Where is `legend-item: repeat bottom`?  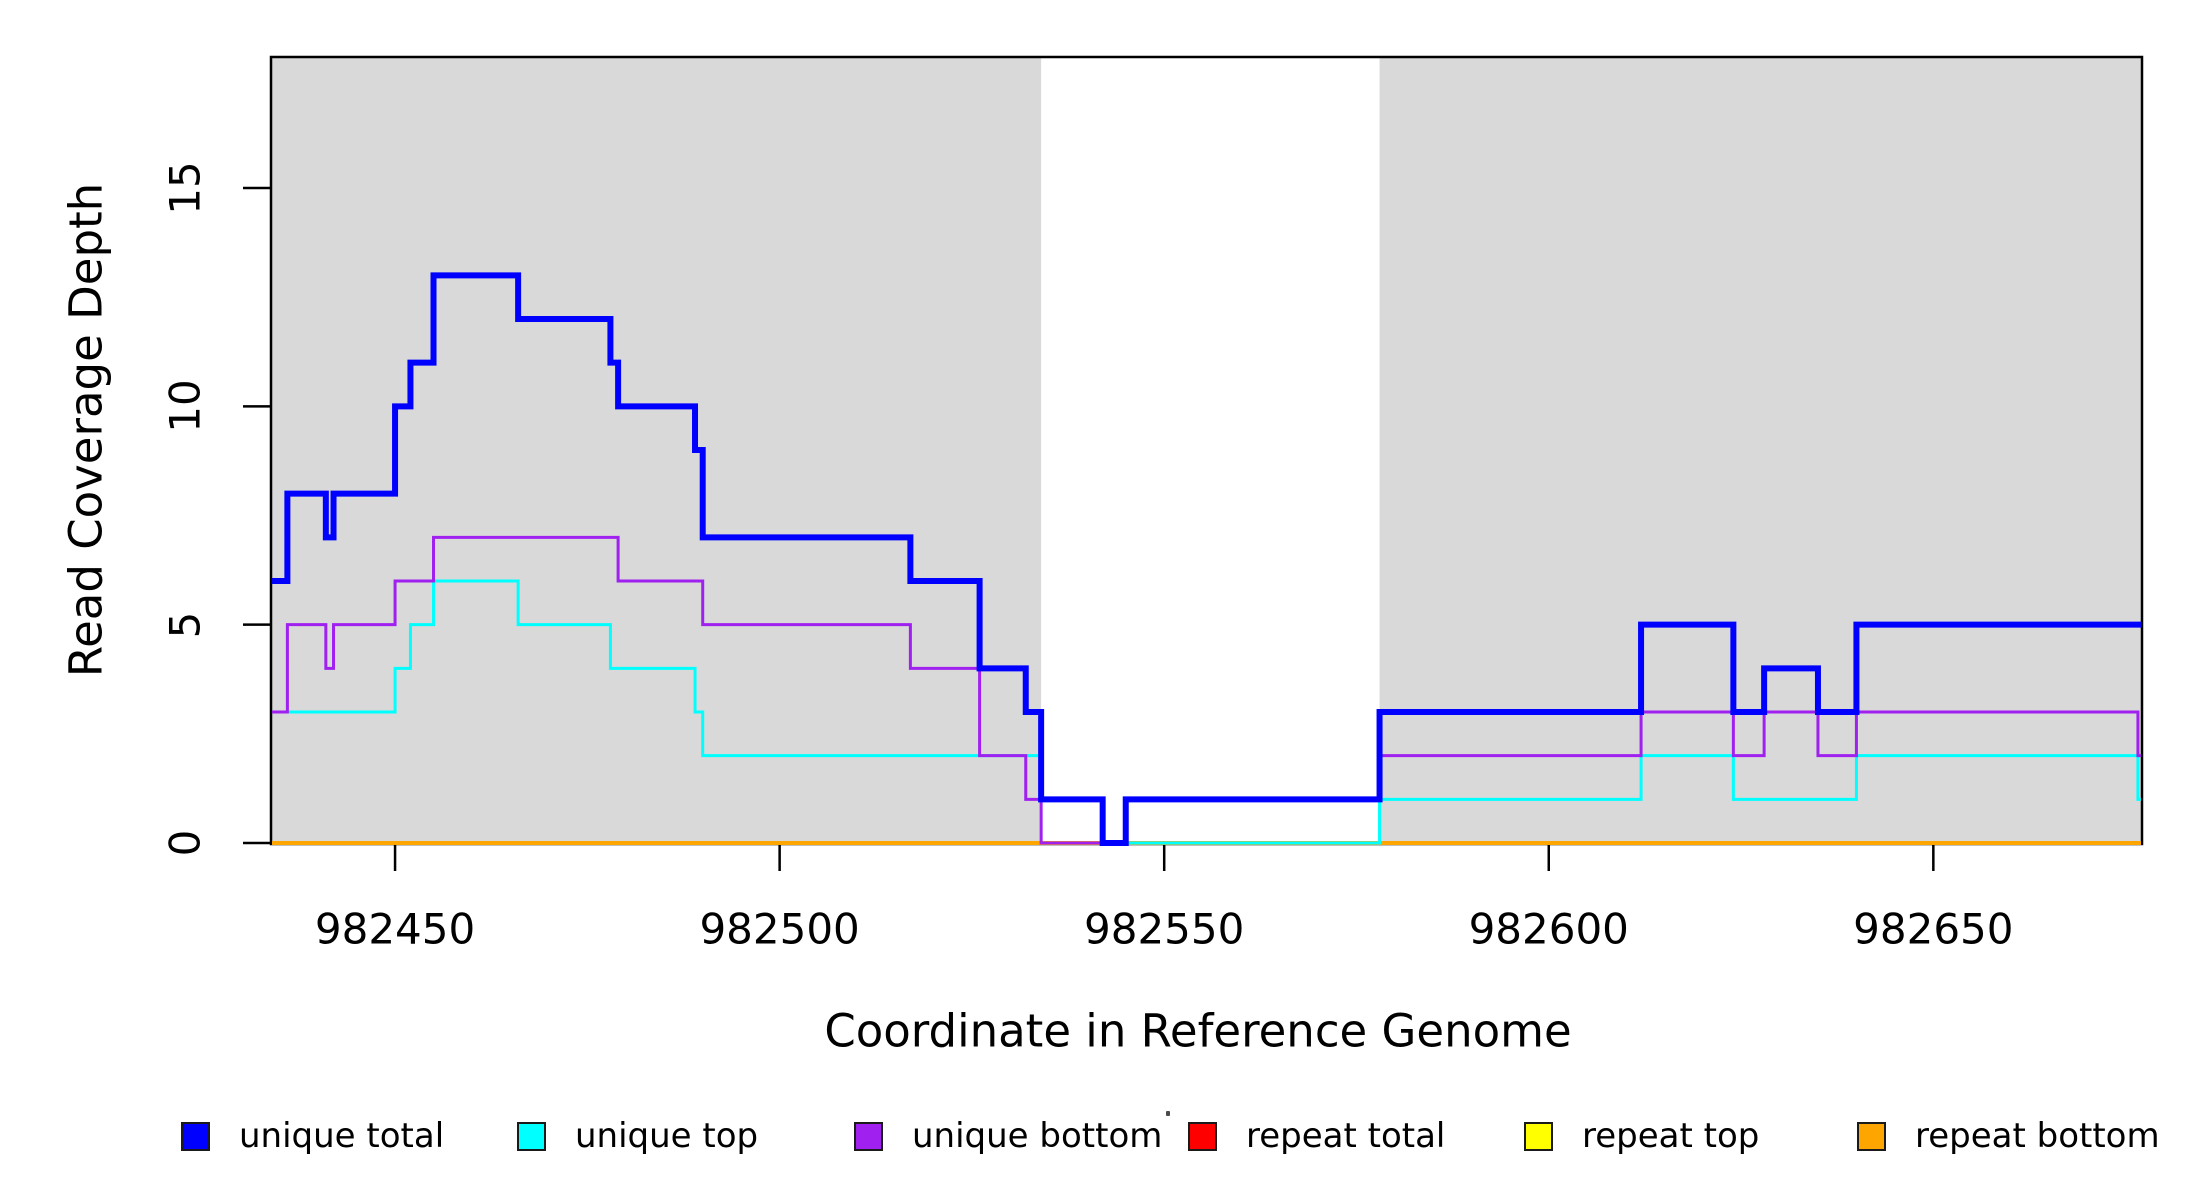
legend-item: repeat bottom is located at coordinates (2008, 1136).